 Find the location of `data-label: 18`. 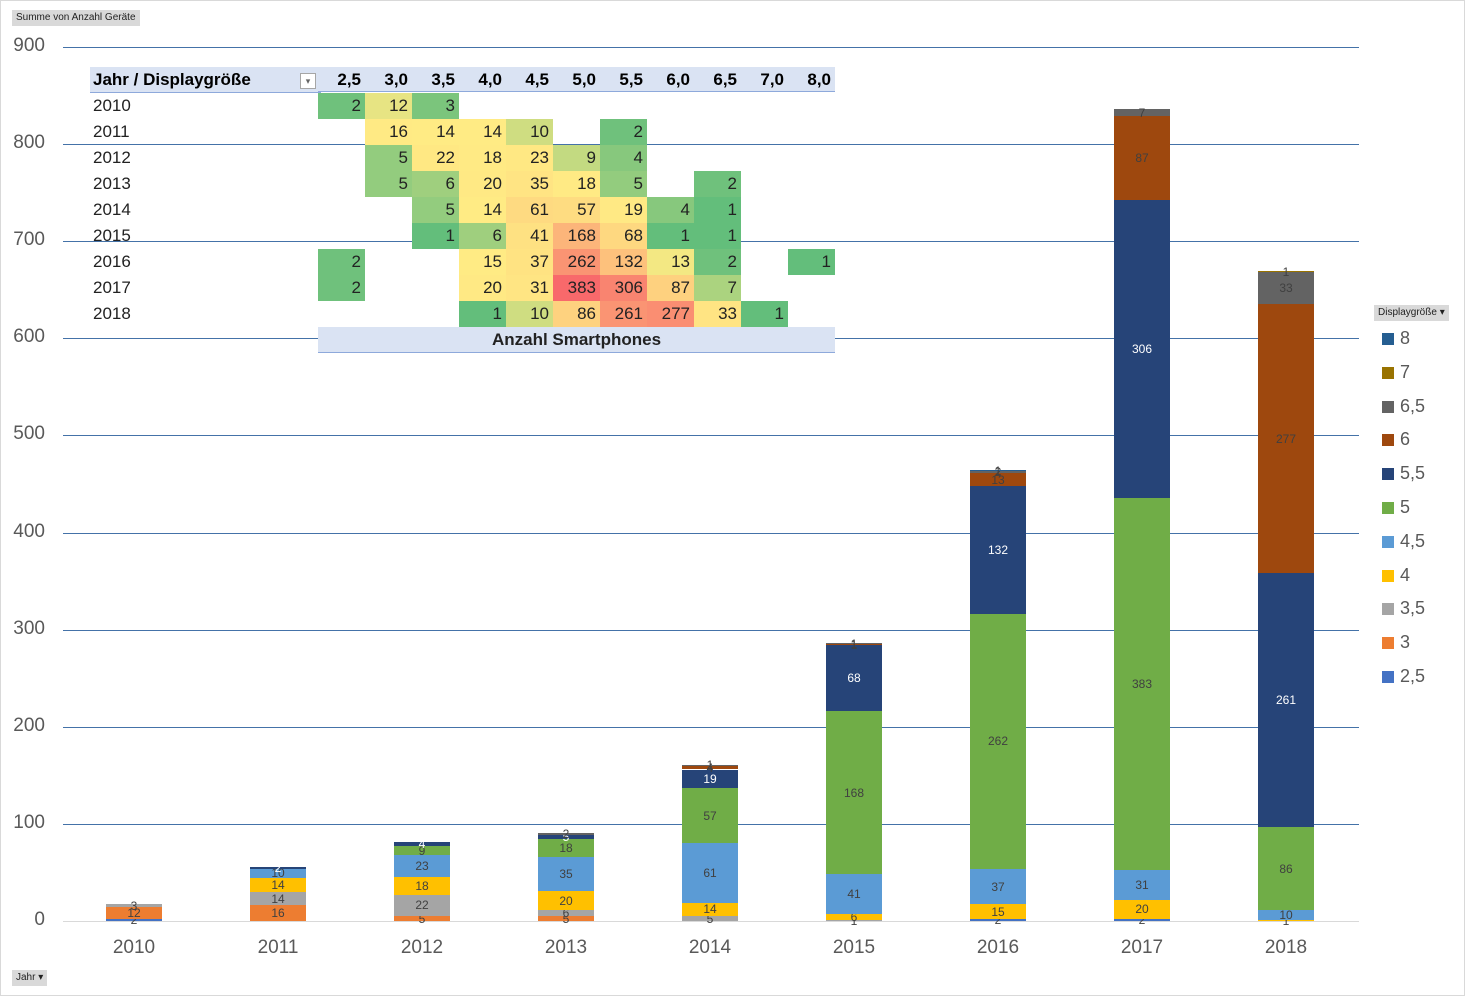

data-label: 18 is located at coordinates (422, 886).